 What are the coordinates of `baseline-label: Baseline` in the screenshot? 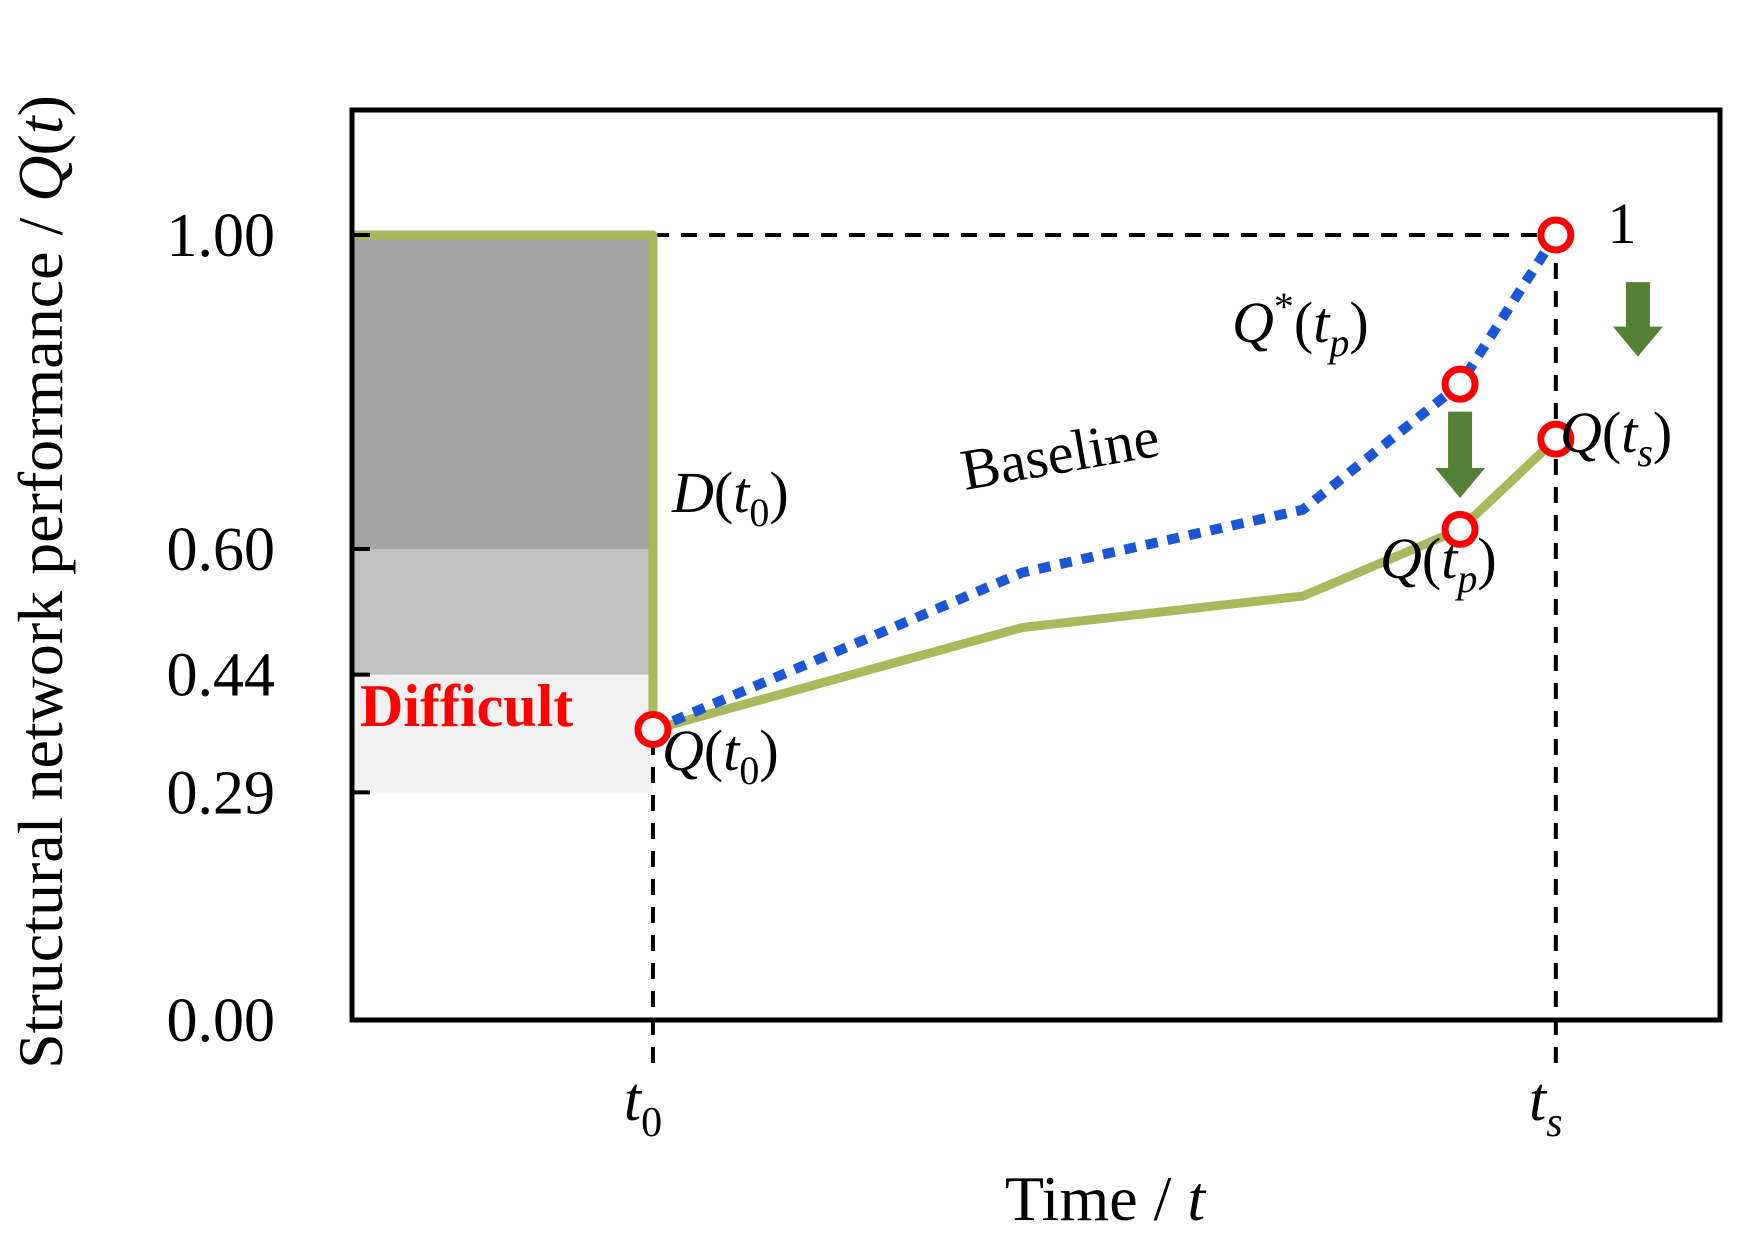 It's located at (1060, 453).